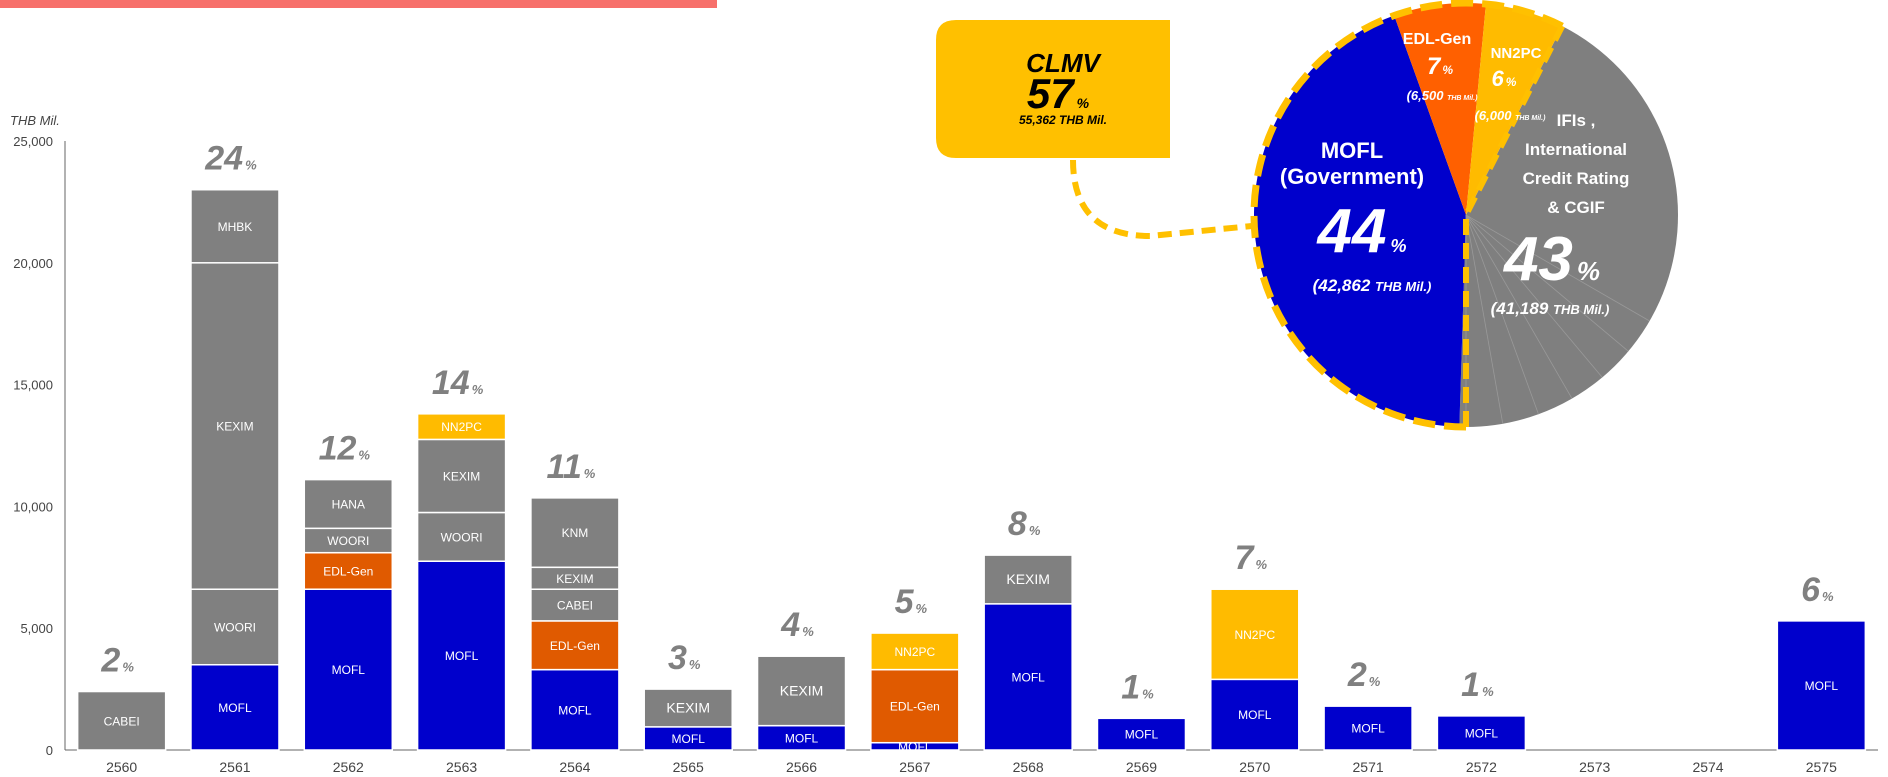  Describe the element at coordinates (230, 159) in the screenshot. I see `bar-percent-label: 24%` at that location.